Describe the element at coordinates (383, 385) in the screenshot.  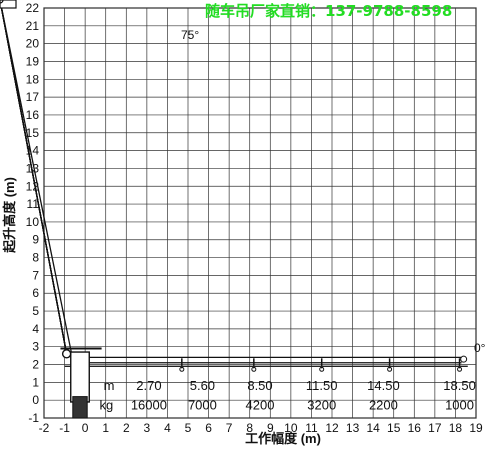
I see `table-radius-value: 14.50` at that location.